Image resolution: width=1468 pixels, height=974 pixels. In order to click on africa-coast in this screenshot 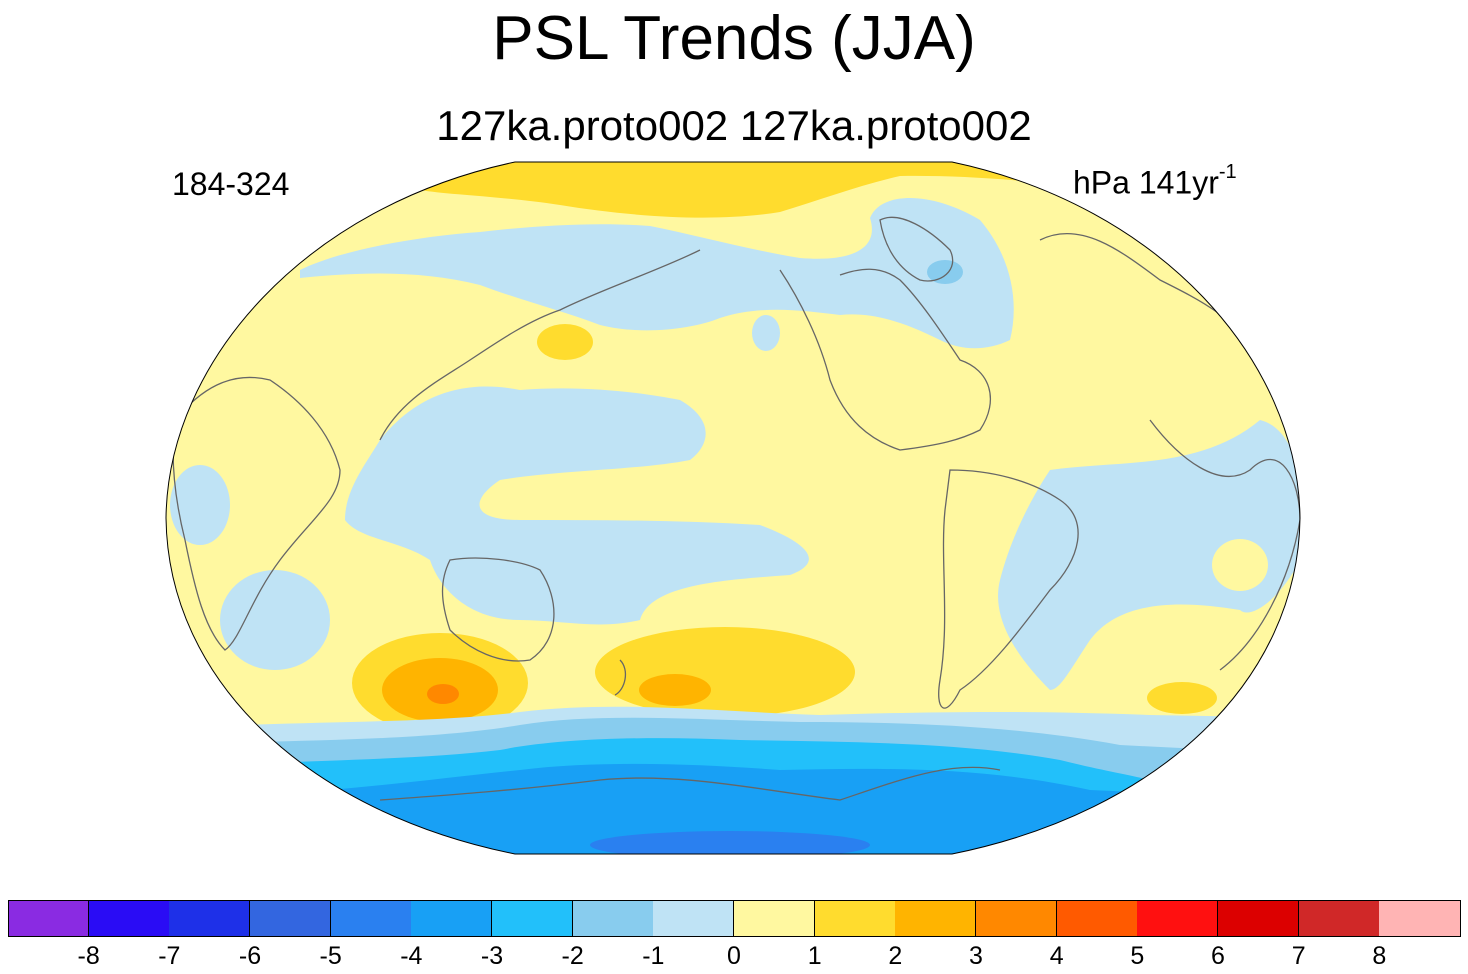, I will do `click(256, 513)`.